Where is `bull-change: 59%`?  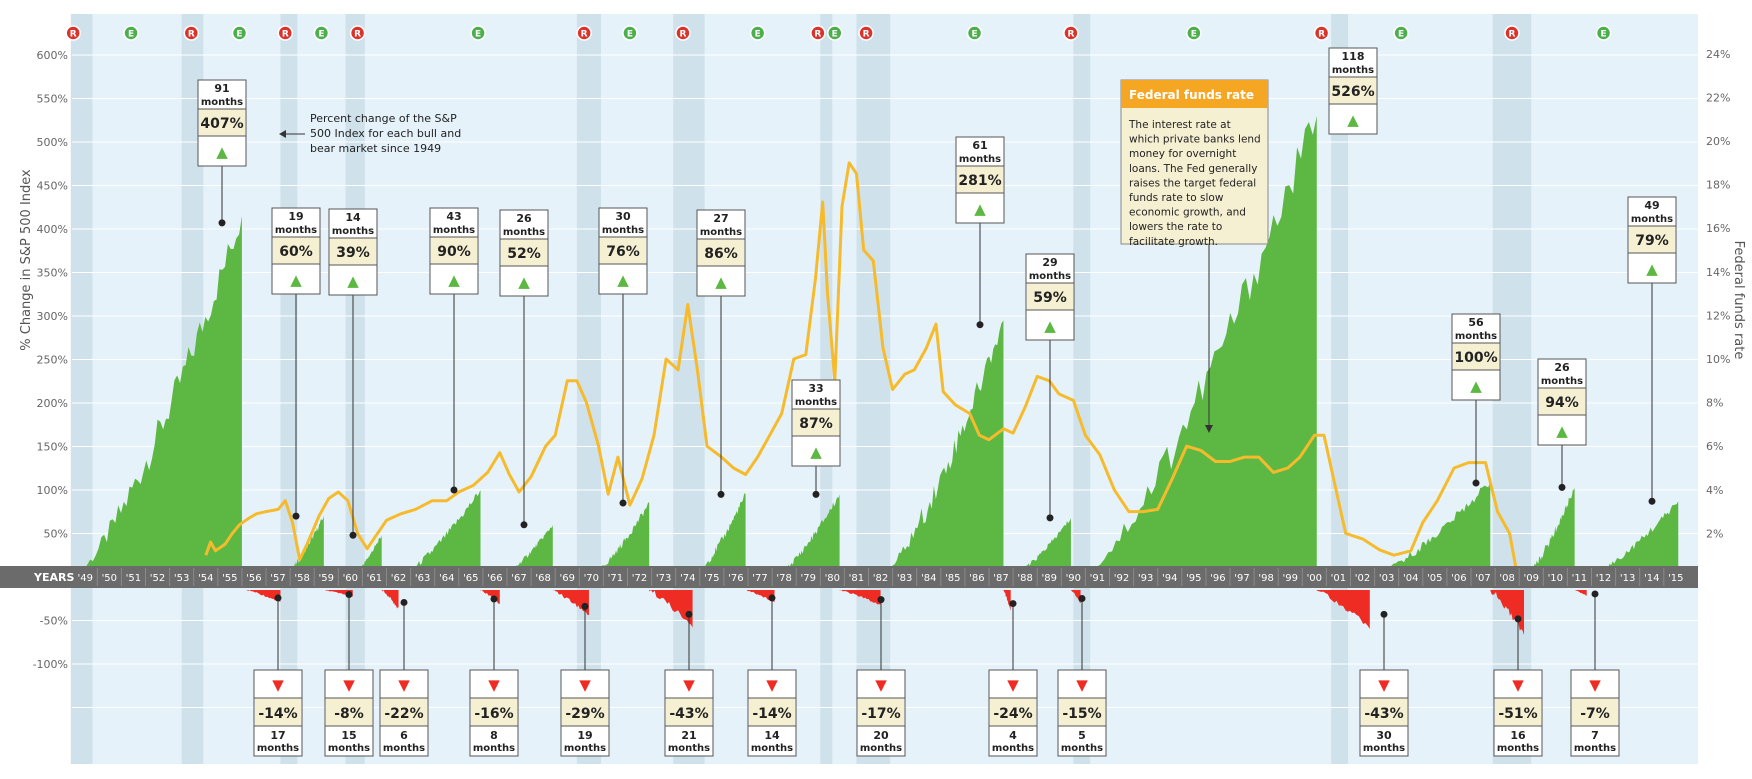 bull-change: 59% is located at coordinates (1050, 298).